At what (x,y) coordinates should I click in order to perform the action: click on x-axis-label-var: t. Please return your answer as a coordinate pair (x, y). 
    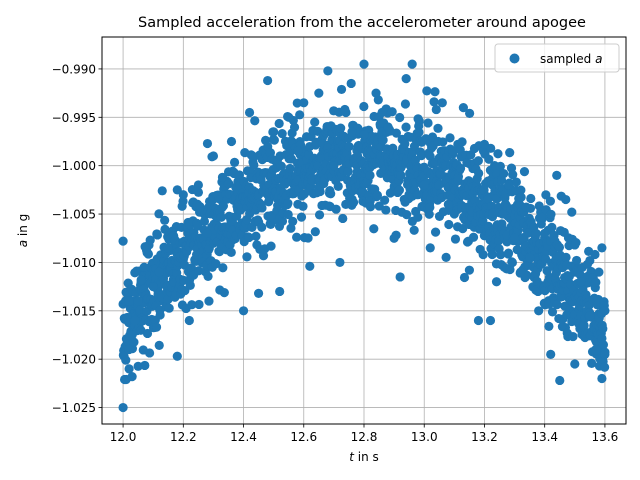
    Looking at the image, I should click on (352, 457).